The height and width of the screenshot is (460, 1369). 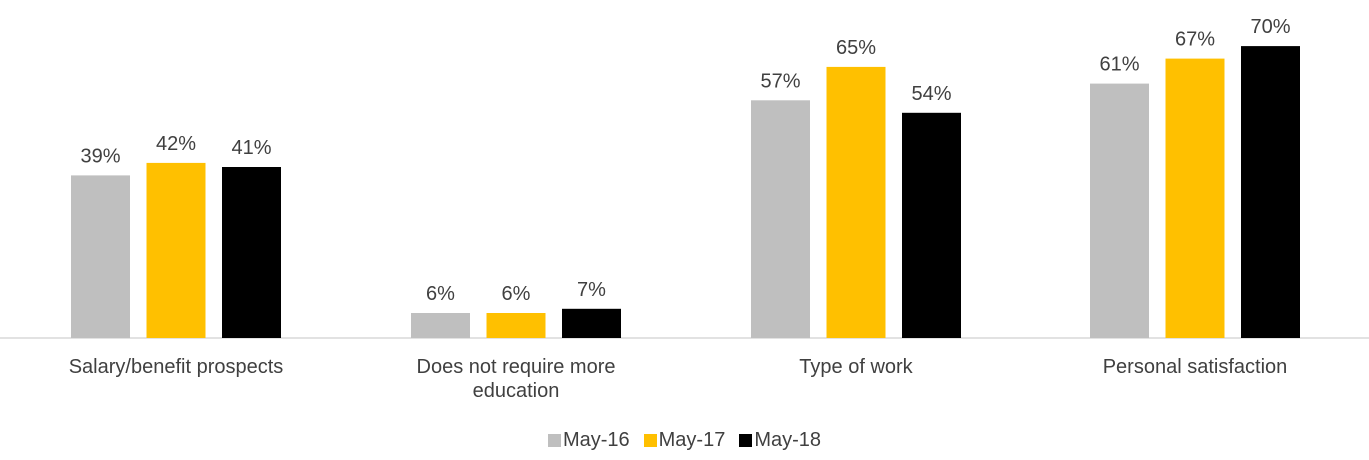 I want to click on category-label-1-line-1: education, so click(x=516, y=391).